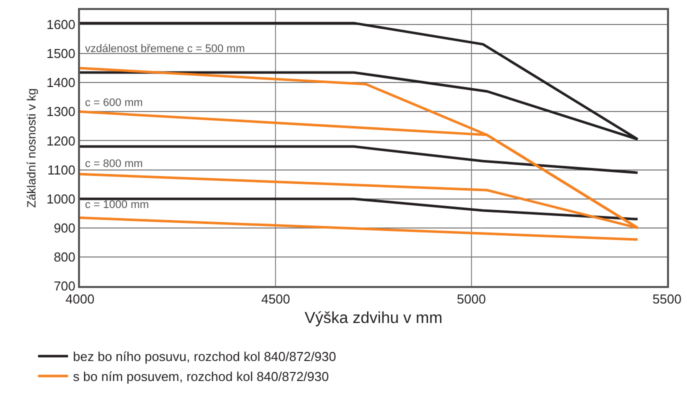 Image resolution: width=687 pixels, height=401 pixels. Describe the element at coordinates (114, 164) in the screenshot. I see `annotation: c = 800 mm` at that location.